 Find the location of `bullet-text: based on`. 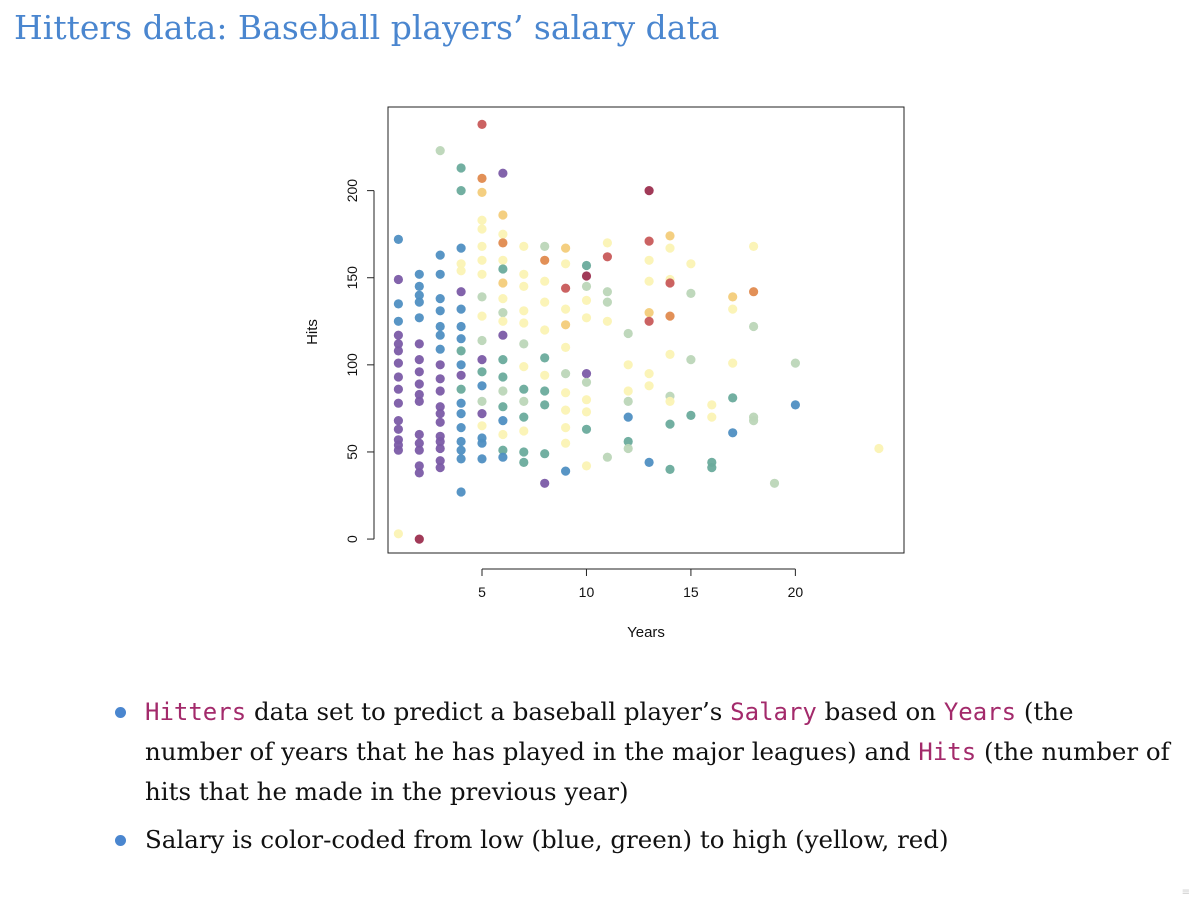

bullet-text: based on is located at coordinates (880, 711).